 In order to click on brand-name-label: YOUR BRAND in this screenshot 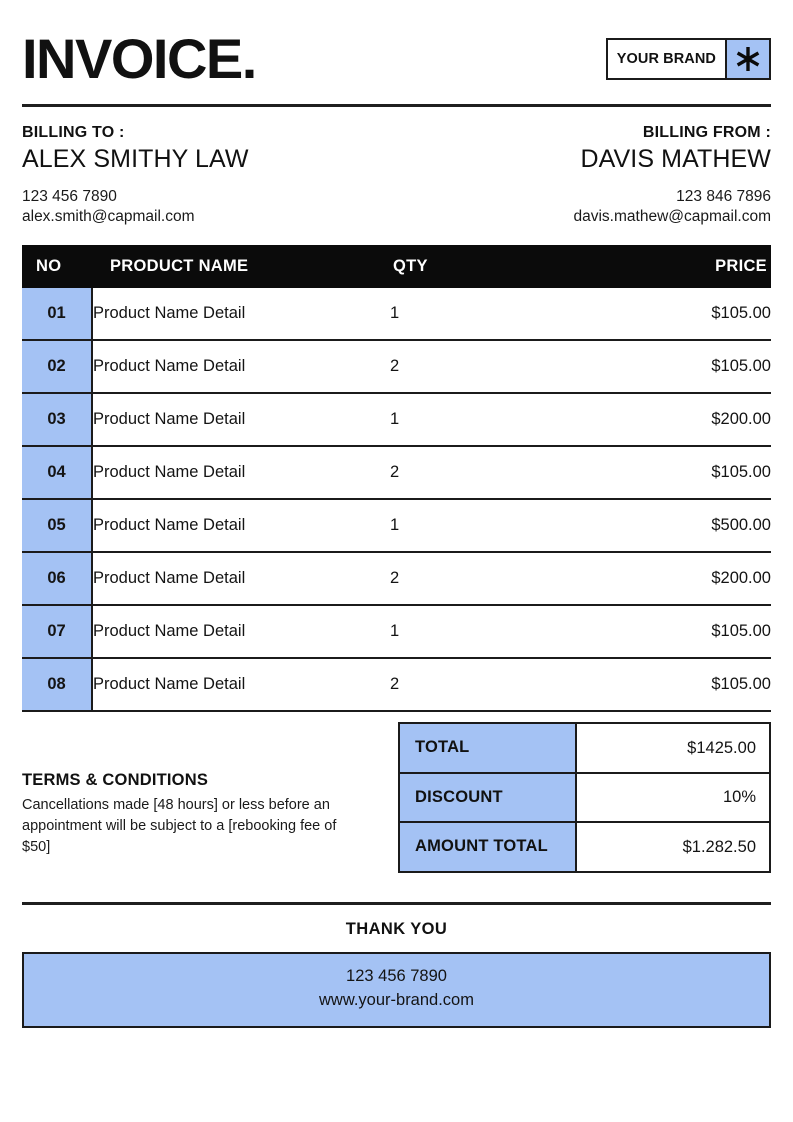, I will do `click(666, 59)`.